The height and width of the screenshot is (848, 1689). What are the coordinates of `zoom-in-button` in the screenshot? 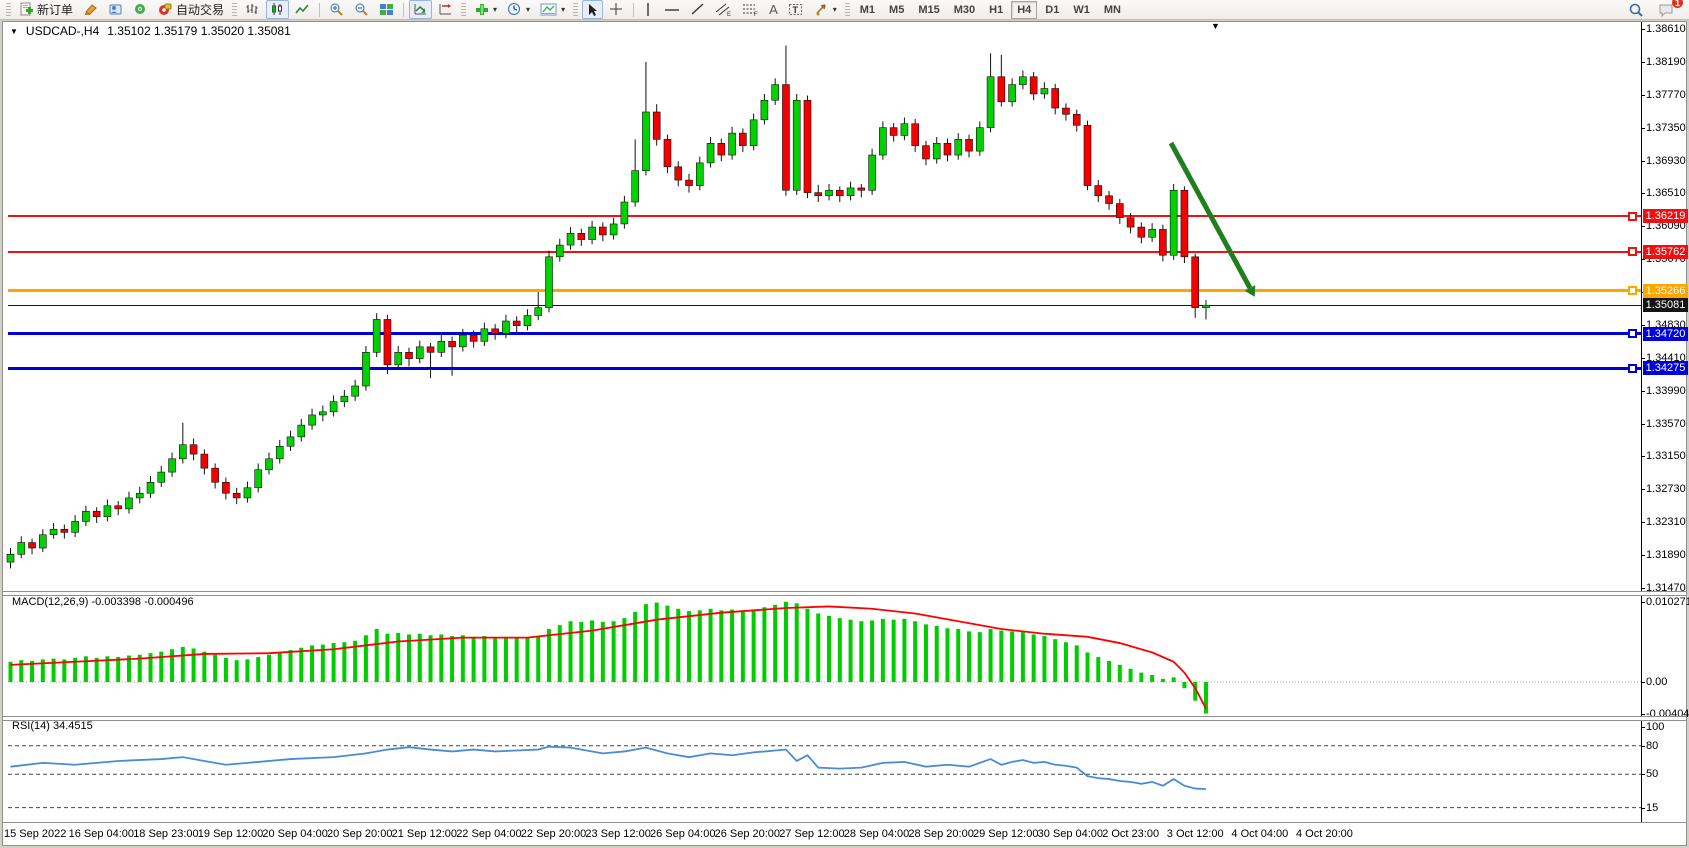 It's located at (336, 9).